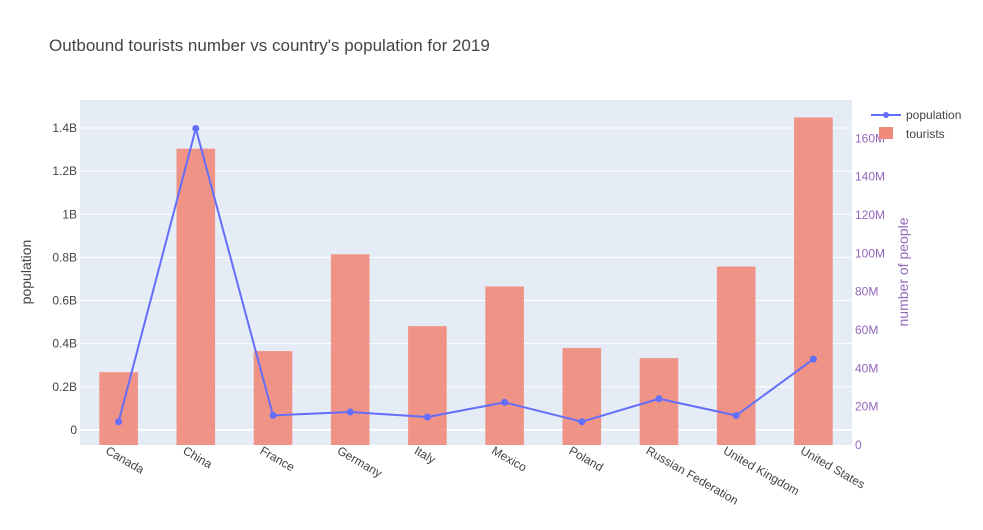 The image size is (983, 530). Describe the element at coordinates (278, 458) in the screenshot. I see `x-tick-label: France` at that location.